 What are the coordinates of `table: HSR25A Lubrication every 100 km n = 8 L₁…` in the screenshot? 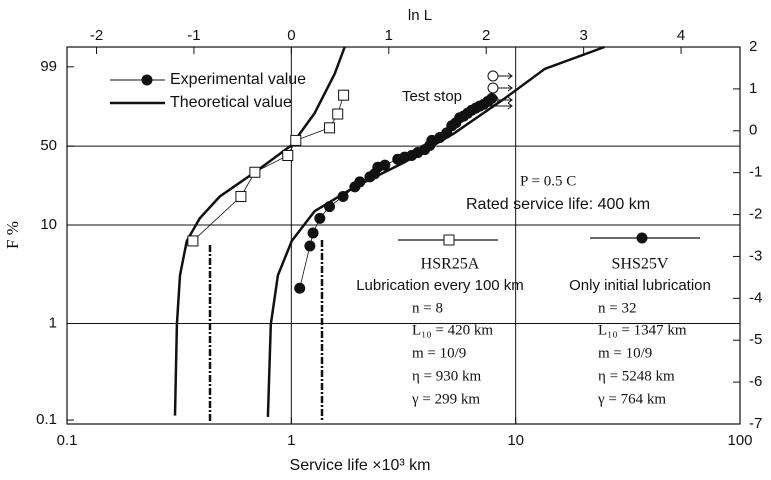 It's located at (533, 332).